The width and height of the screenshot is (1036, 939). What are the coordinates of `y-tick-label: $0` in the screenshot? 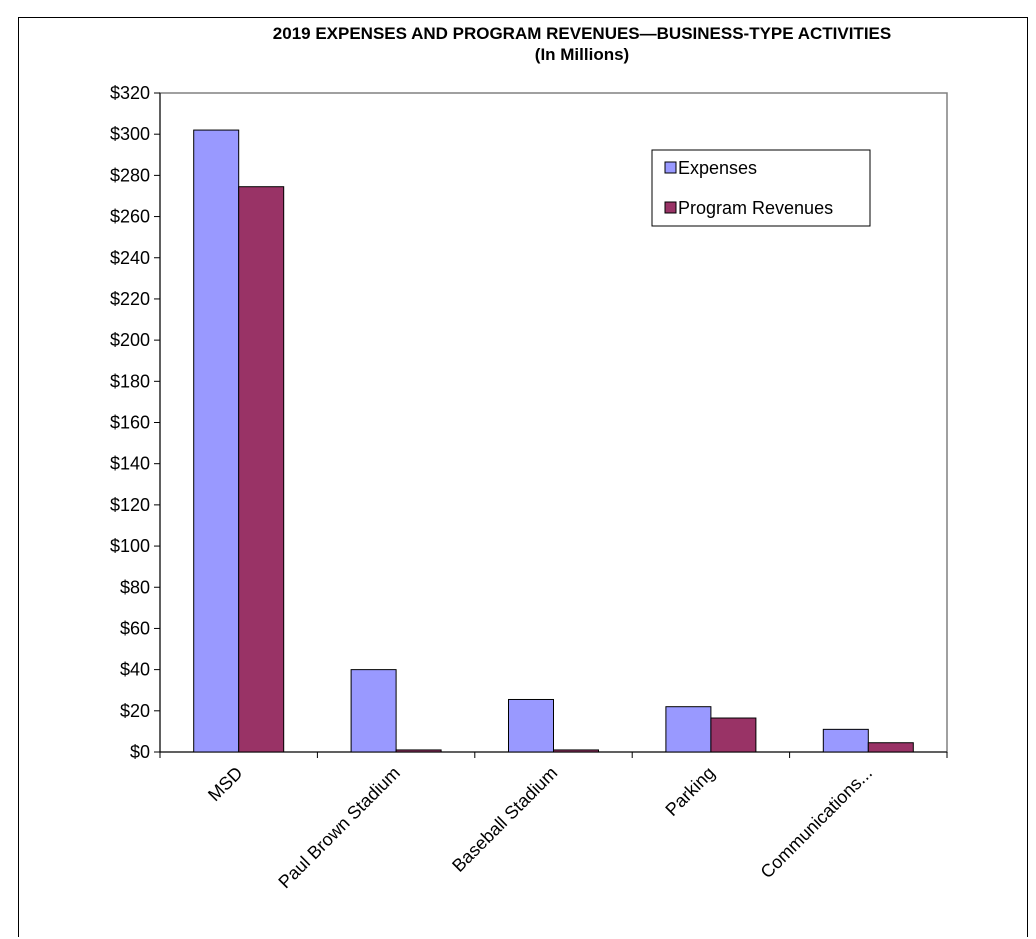 It's located at (140, 752).